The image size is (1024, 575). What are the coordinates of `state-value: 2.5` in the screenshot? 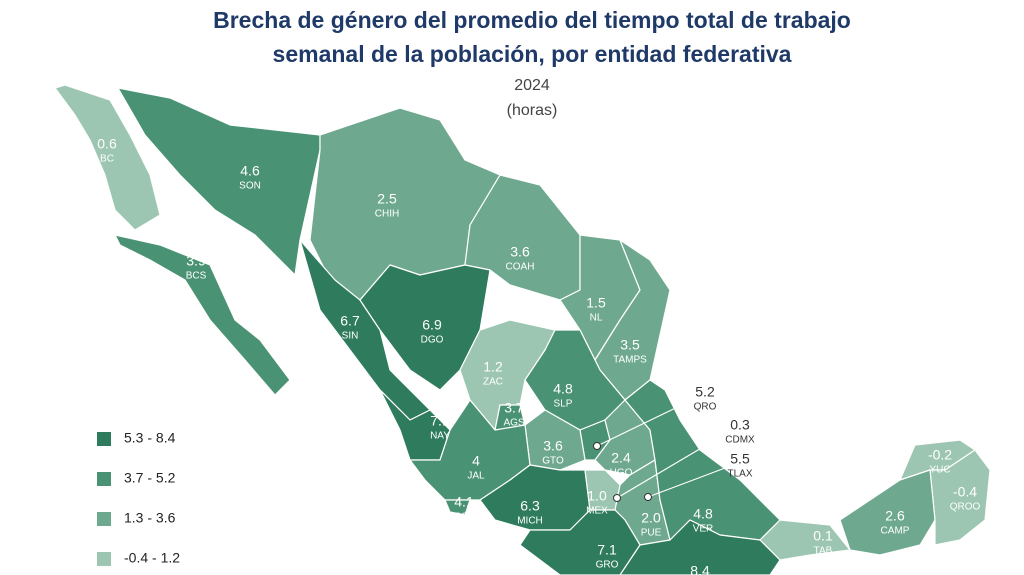 It's located at (387, 199).